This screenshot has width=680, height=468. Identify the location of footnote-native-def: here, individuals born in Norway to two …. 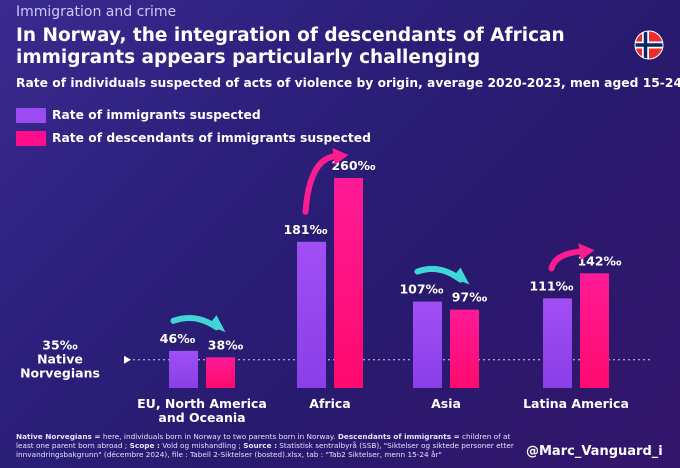
(219, 436).